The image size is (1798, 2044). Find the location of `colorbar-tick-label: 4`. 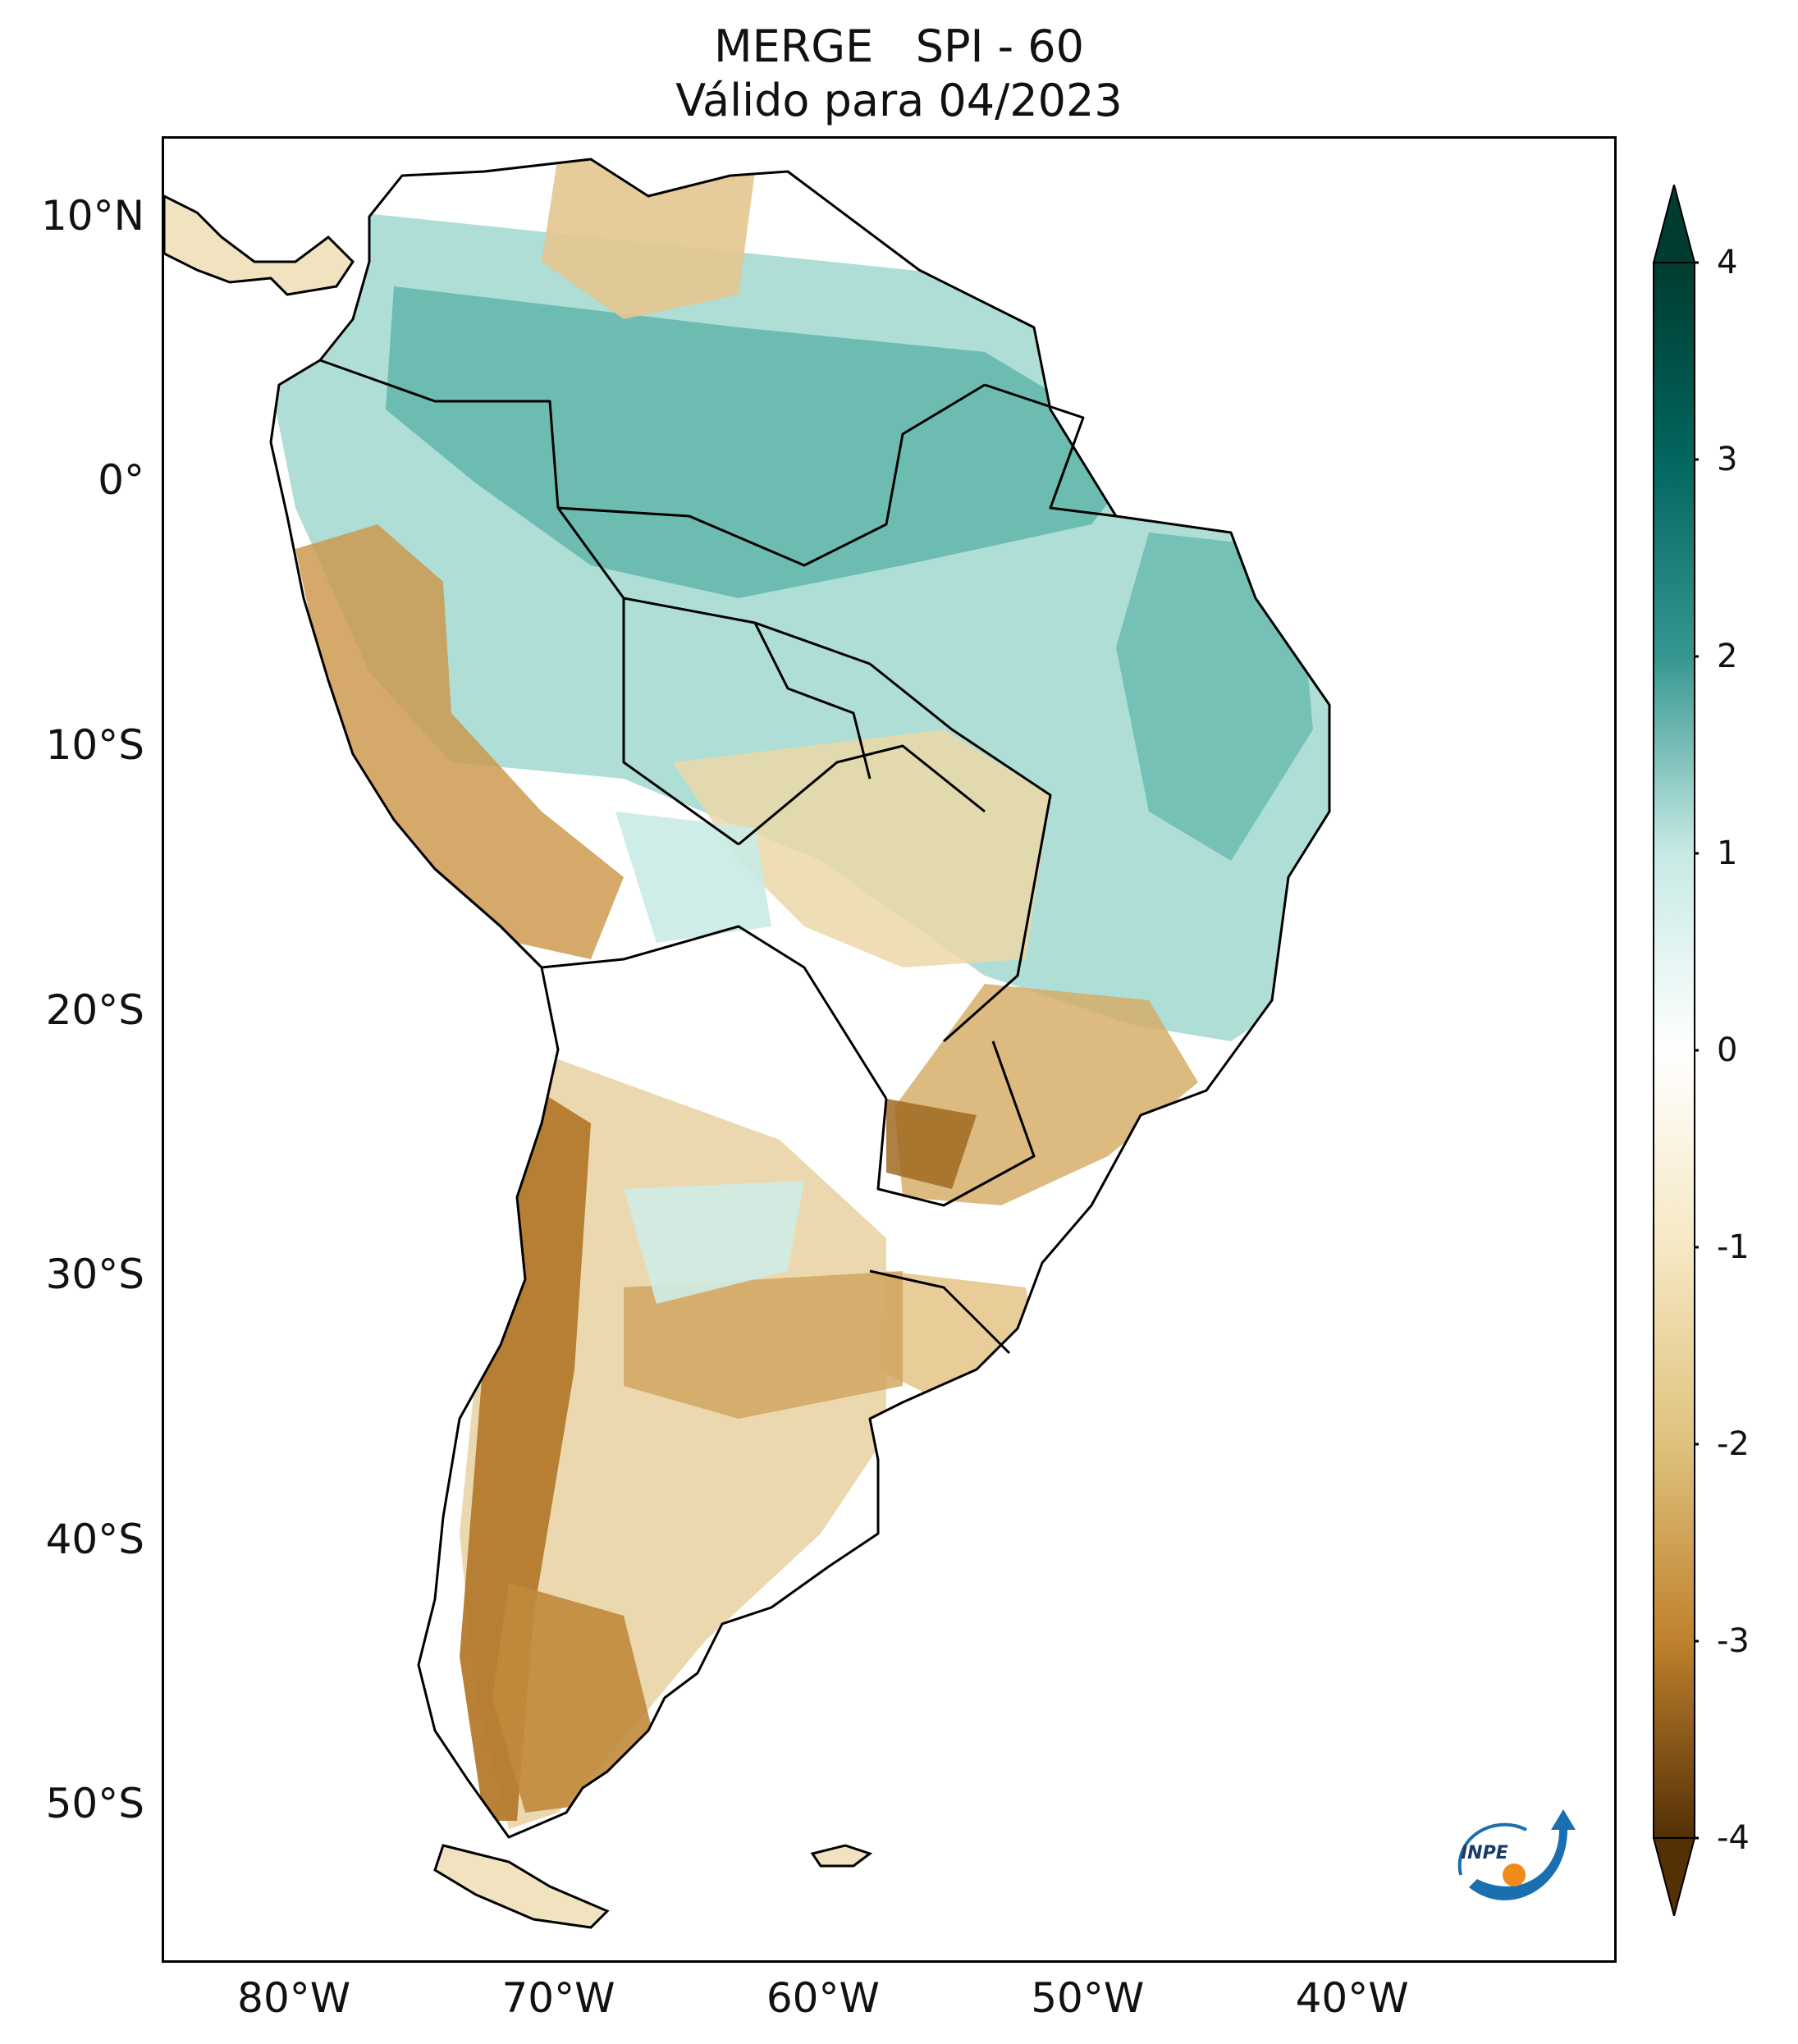

colorbar-tick-label: 4 is located at coordinates (1727, 262).